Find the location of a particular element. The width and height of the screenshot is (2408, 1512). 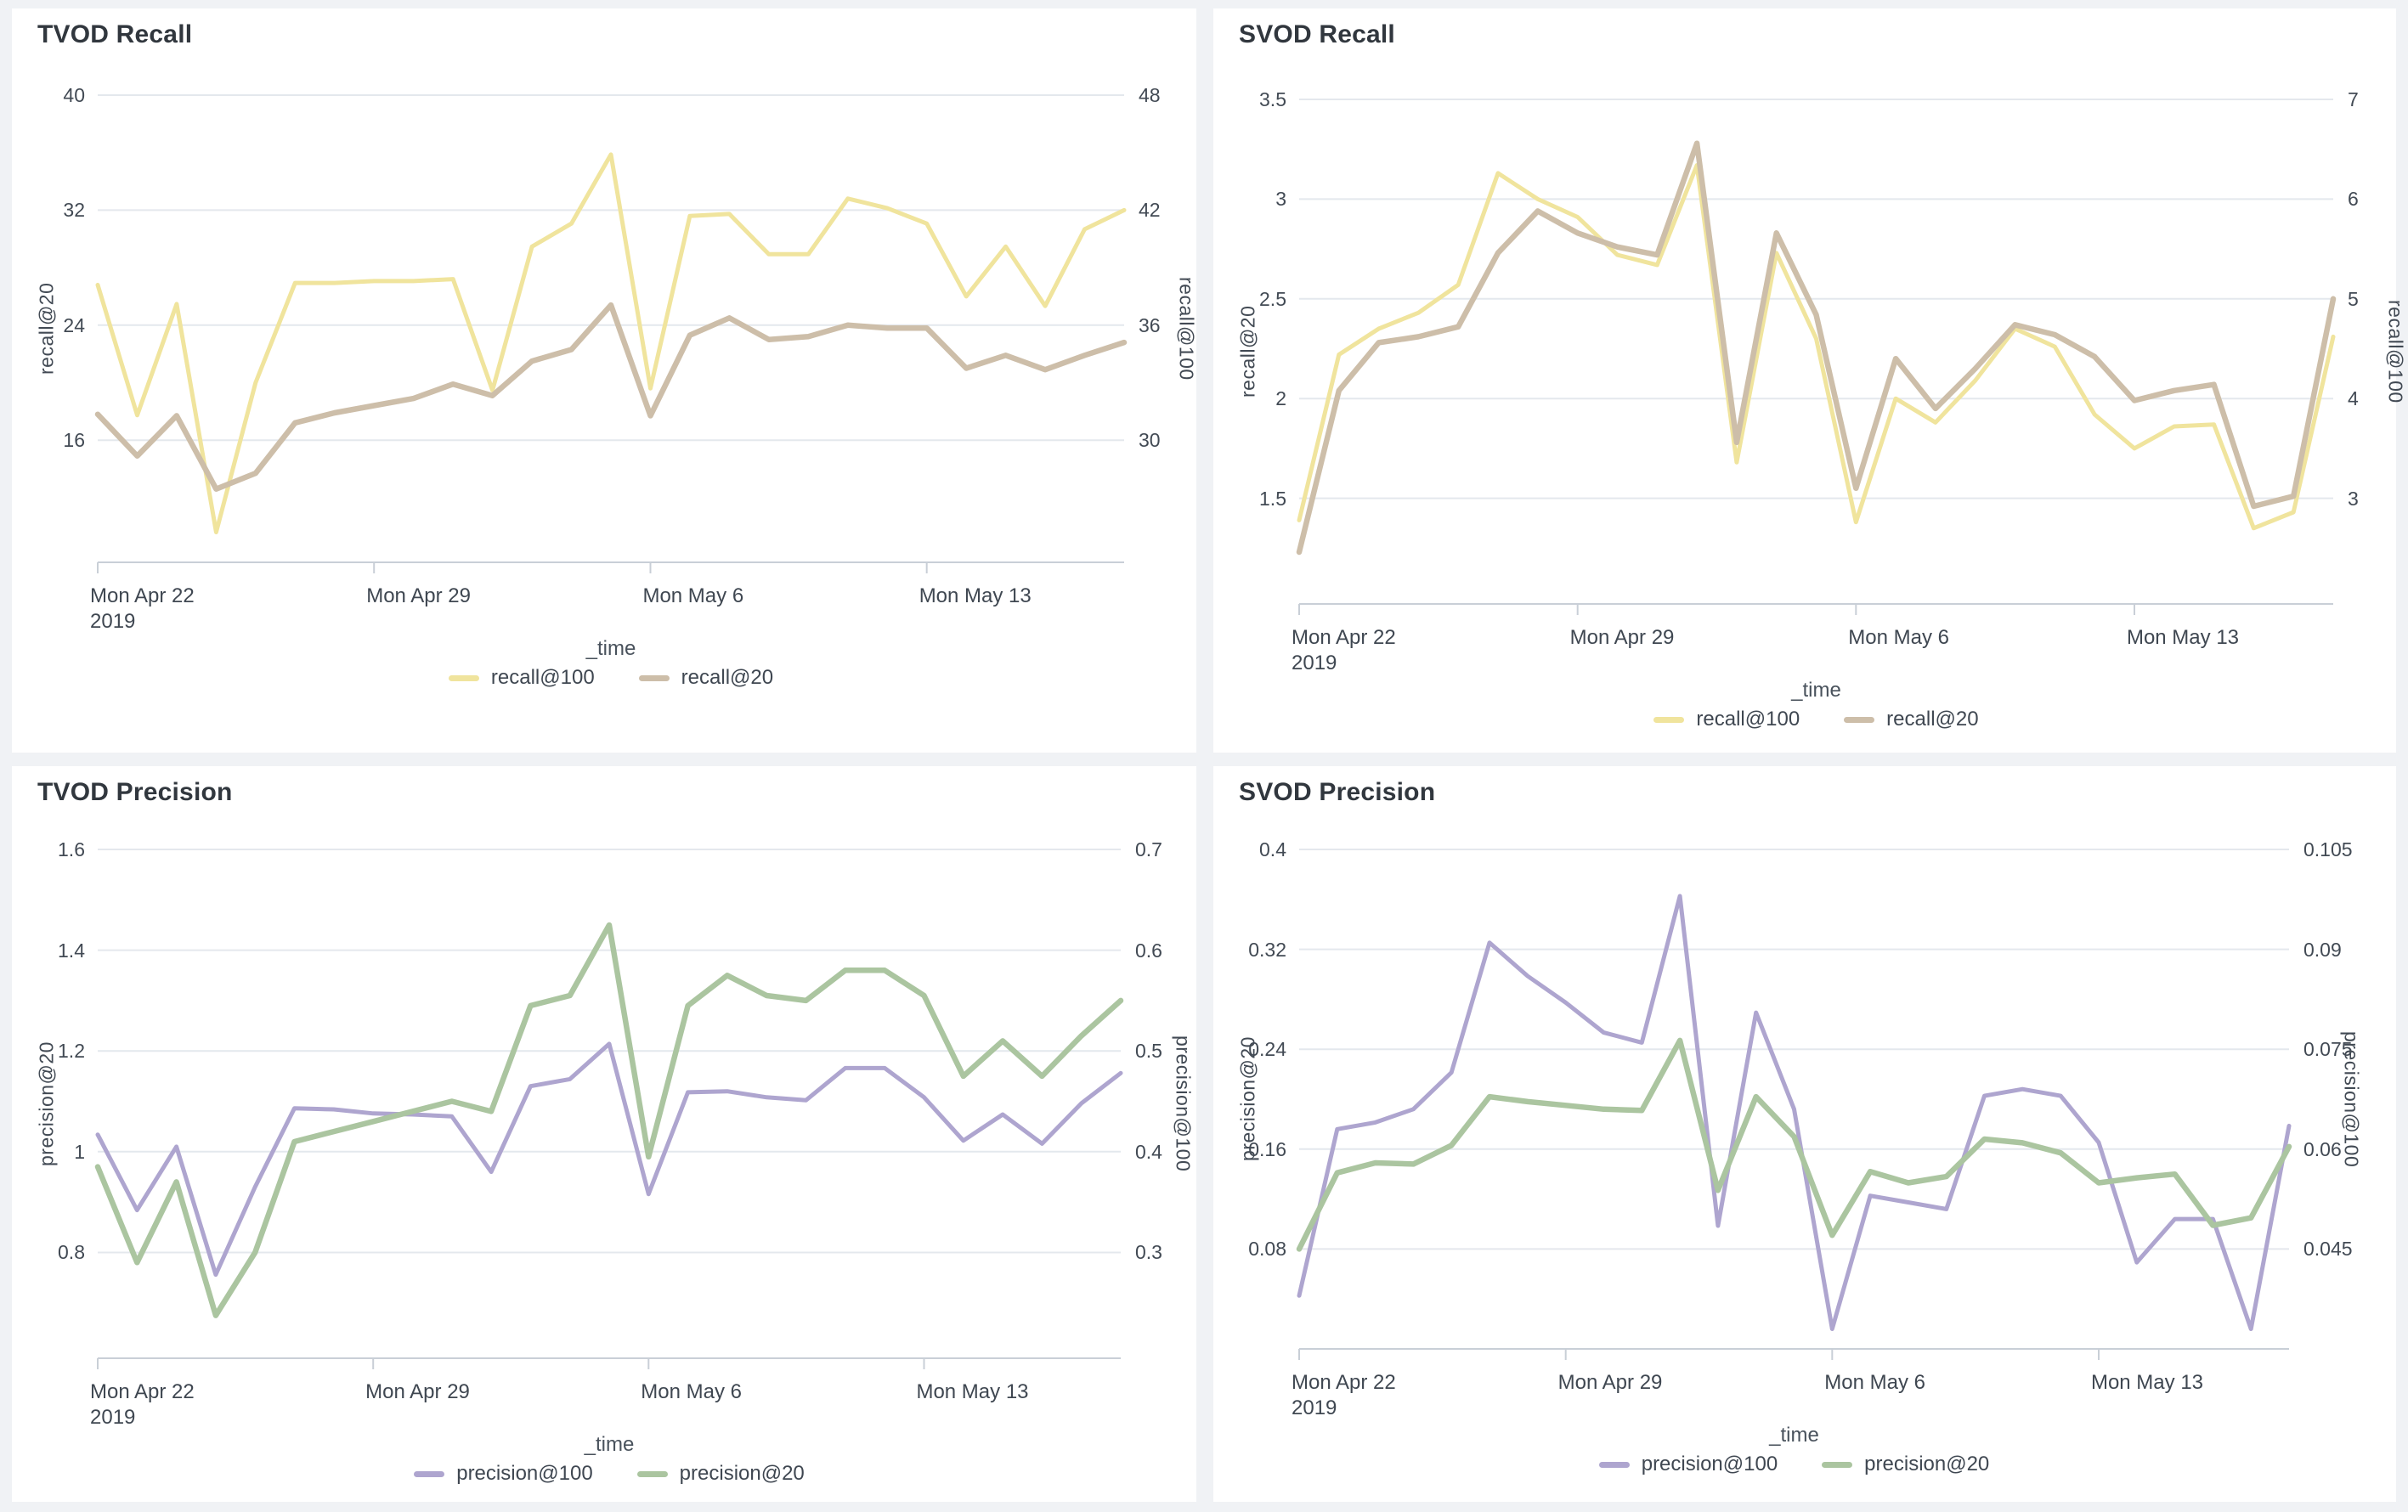

legend-swatch-recall@100 is located at coordinates (1669, 719).